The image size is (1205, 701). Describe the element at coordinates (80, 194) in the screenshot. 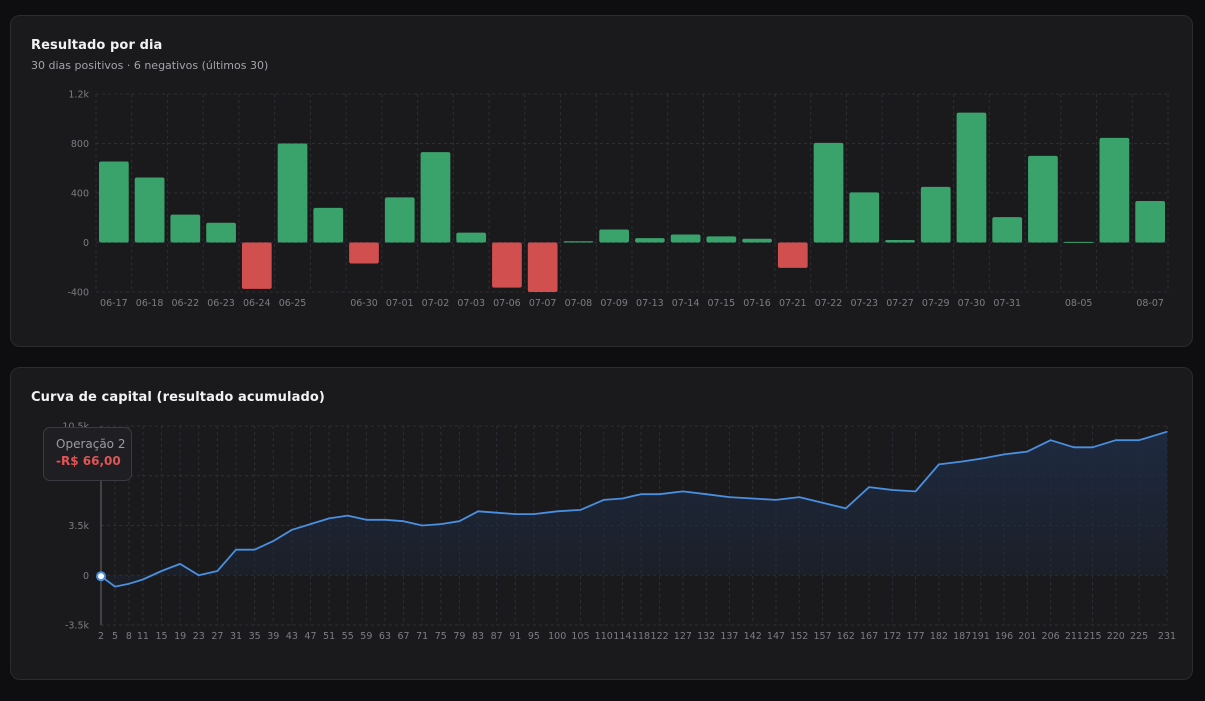

I see `y-tick-label: 400` at that location.